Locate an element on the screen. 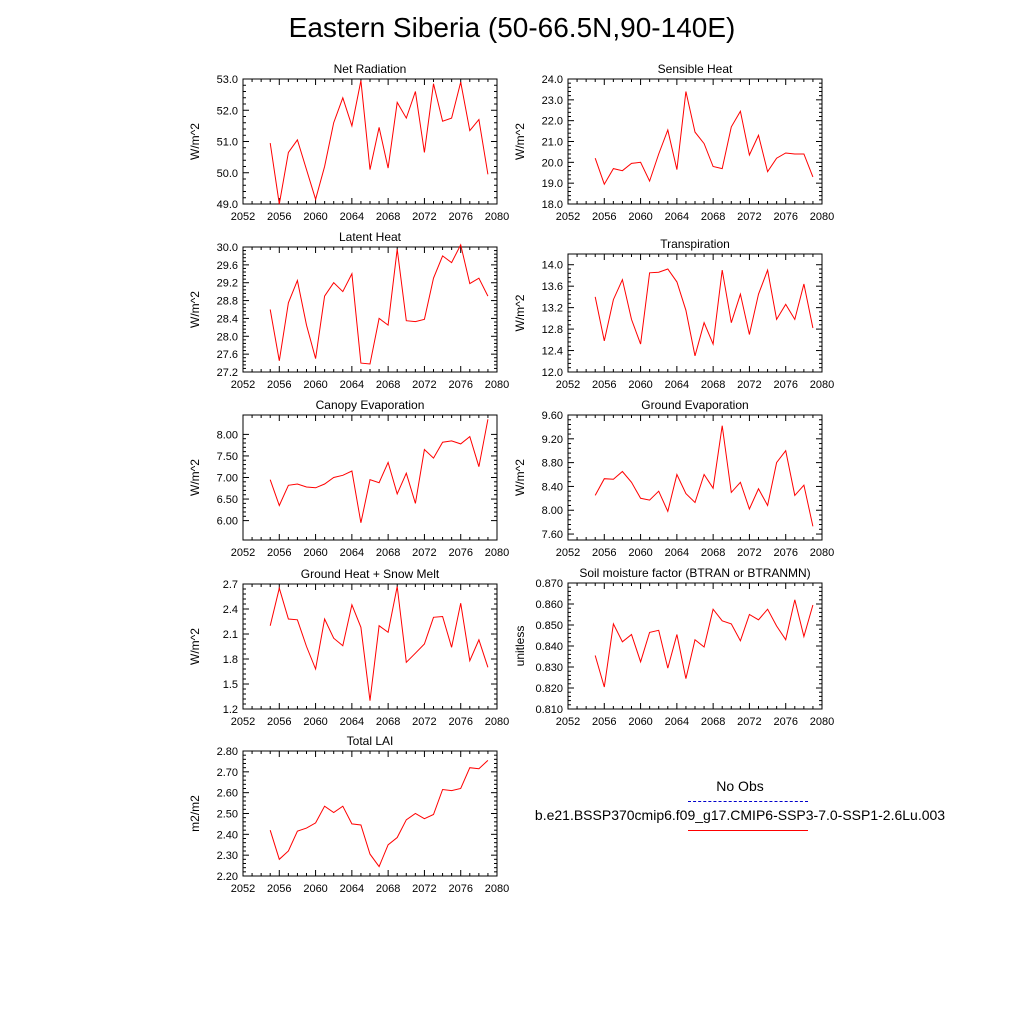  legend-obs-line is located at coordinates (748, 801).